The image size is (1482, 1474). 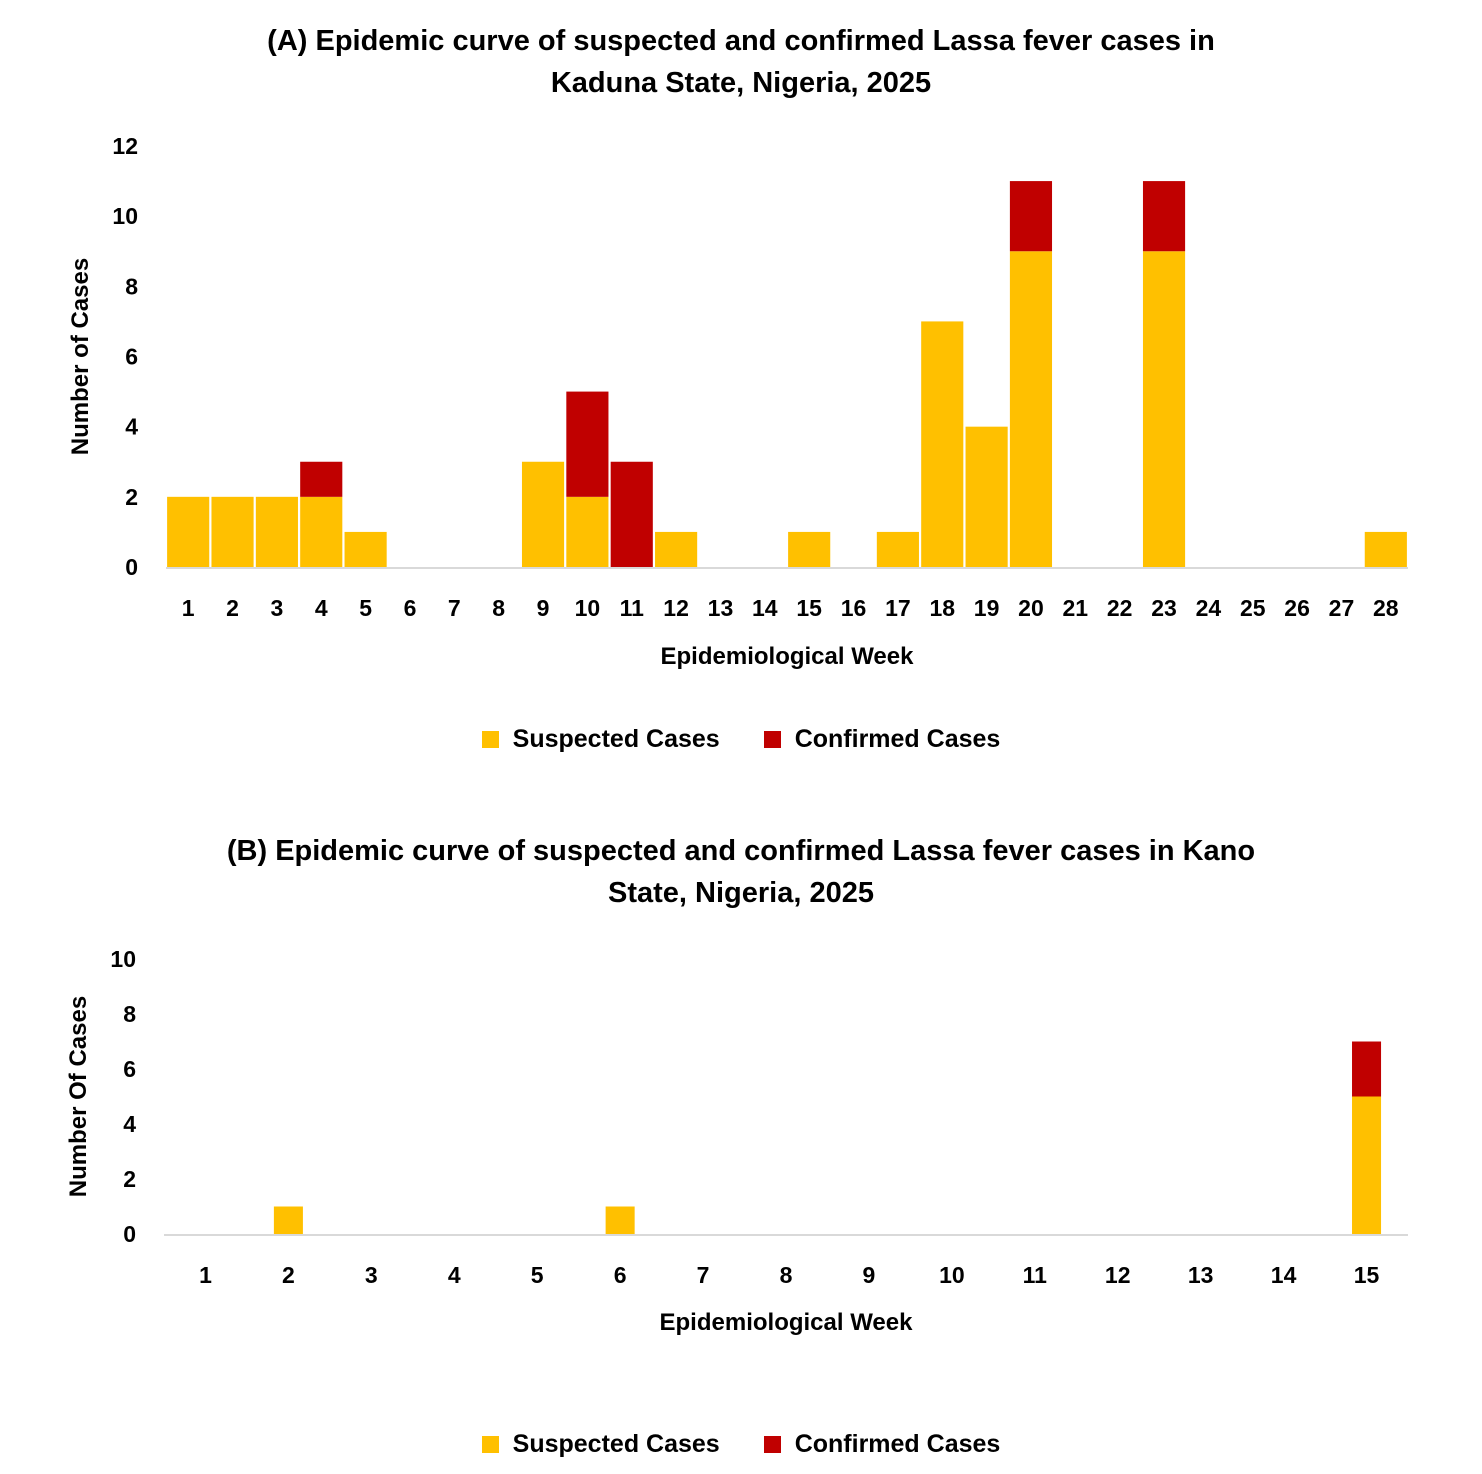 What do you see at coordinates (741, 1444) in the screenshot?
I see `chart-b-legend: Suspected Cases Confirmed Cases` at bounding box center [741, 1444].